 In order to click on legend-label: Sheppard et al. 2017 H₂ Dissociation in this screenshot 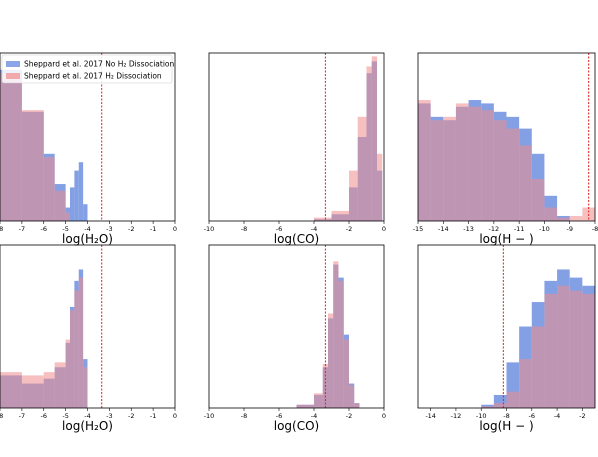, I will do `click(93, 76)`.